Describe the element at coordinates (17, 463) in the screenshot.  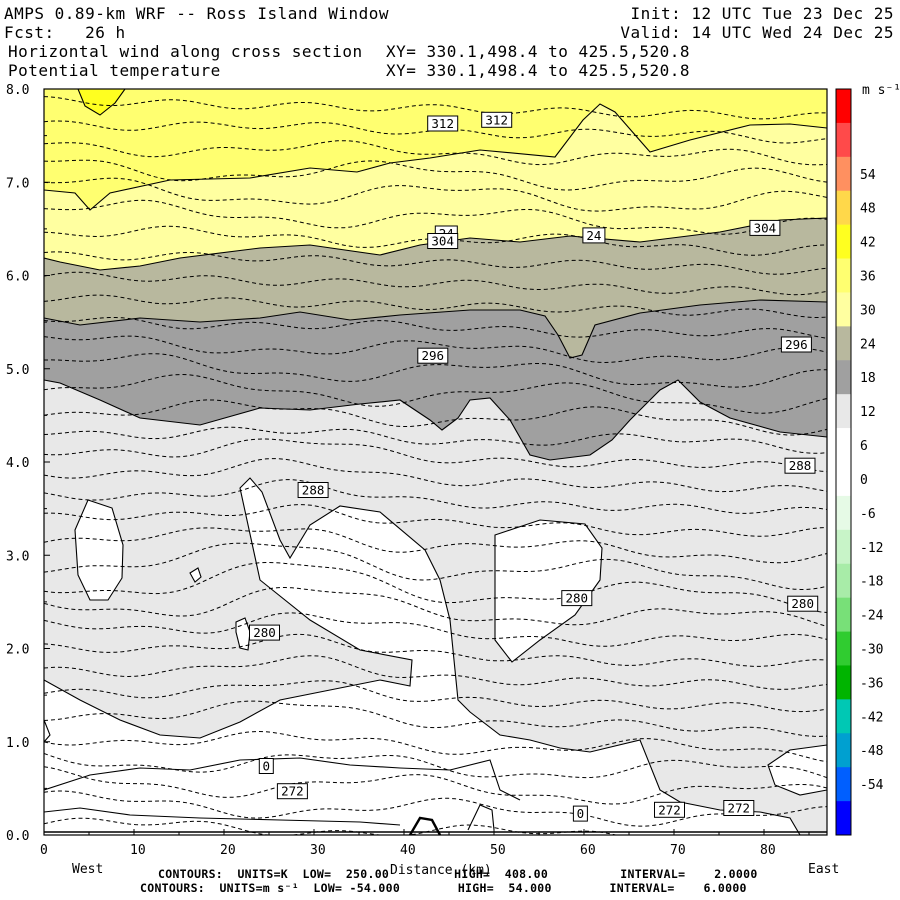
I see `y-axis-tick-label: 4.0` at that location.